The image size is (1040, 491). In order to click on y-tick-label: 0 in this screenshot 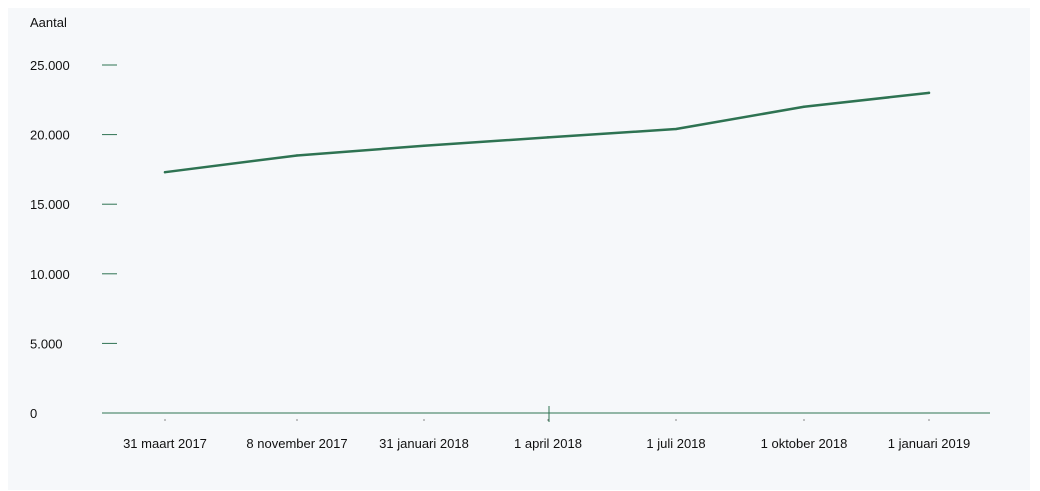, I will do `click(33, 413)`.